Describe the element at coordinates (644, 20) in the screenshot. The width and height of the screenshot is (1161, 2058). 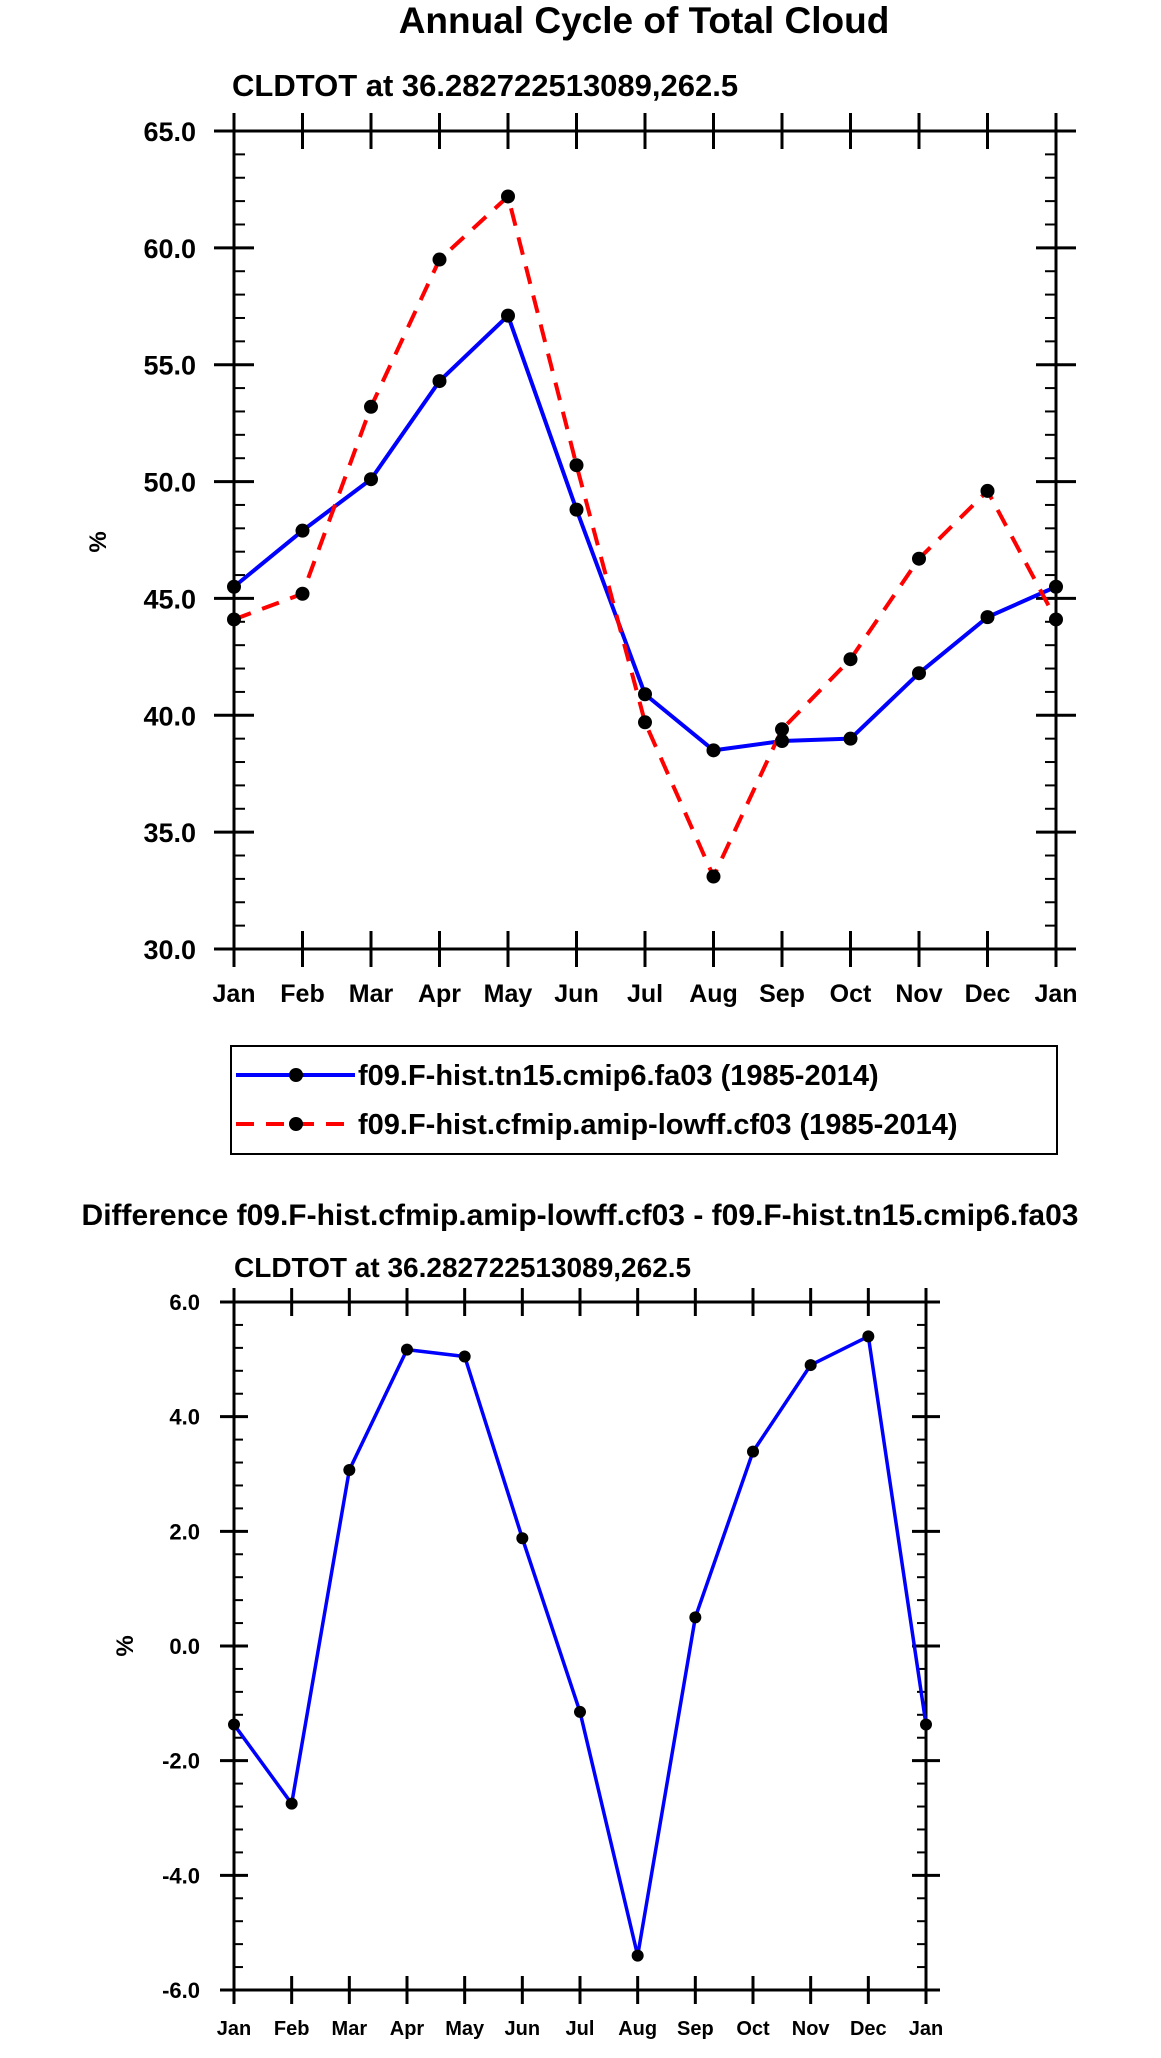
I see `top-chart-title: Annual Cycle of Total Cloud` at that location.